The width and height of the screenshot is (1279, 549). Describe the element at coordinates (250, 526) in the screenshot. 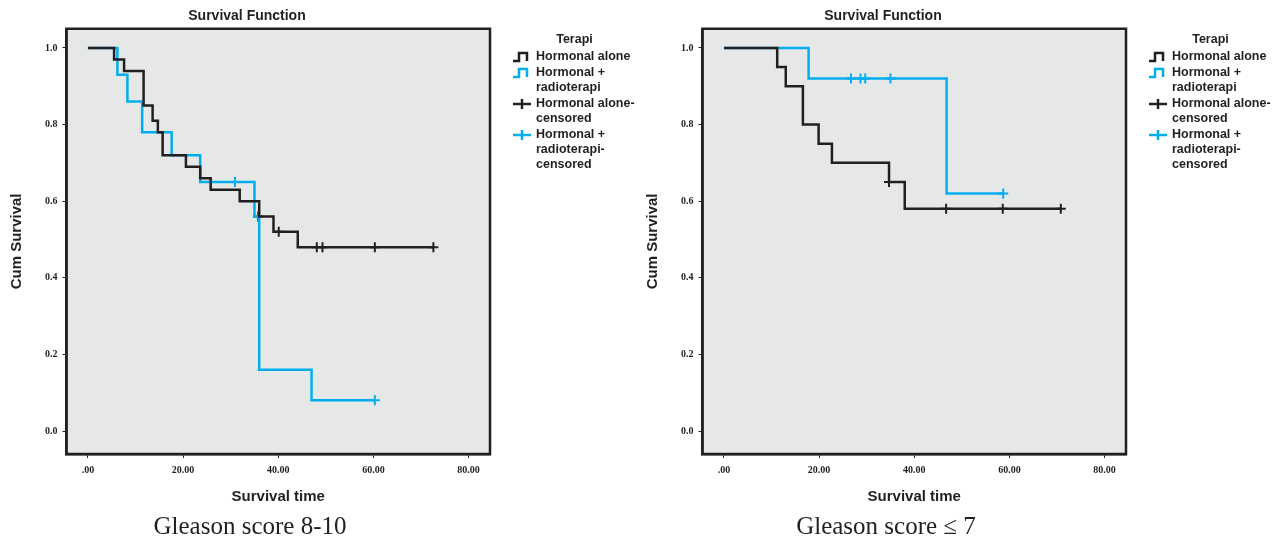

I see `text: Gleason score 8-10` at that location.